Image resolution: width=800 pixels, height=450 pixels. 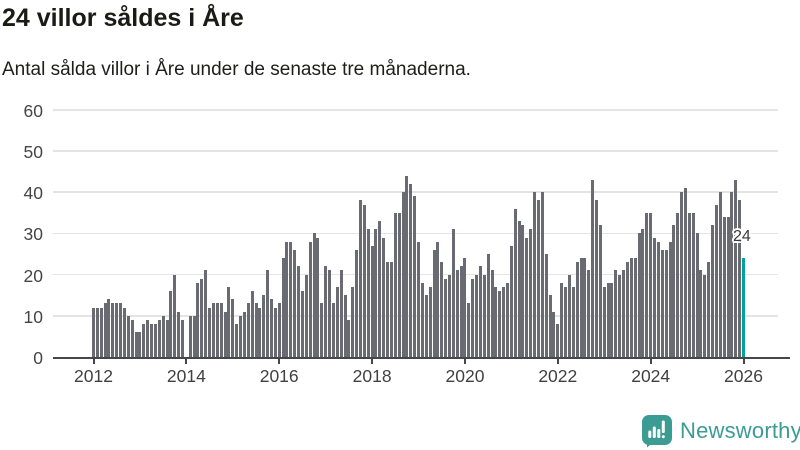 What do you see at coordinates (656, 429) in the screenshot?
I see `bar-chart-glyph` at bounding box center [656, 429].